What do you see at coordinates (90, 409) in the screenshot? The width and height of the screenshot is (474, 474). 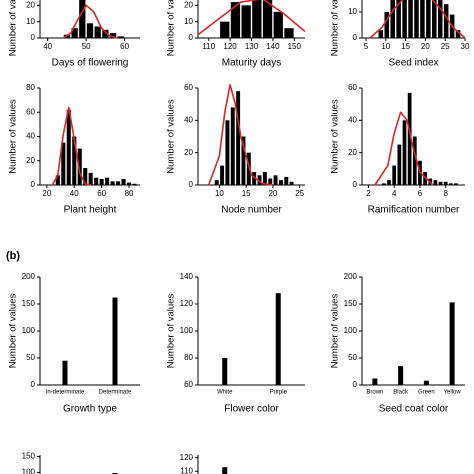 I see `x-axis-label: Growth type` at bounding box center [90, 409].